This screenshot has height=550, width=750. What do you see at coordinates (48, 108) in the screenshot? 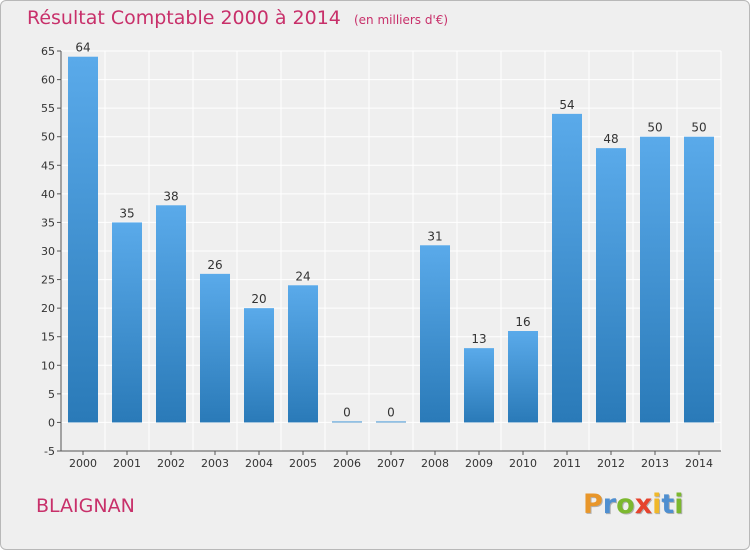
I see `y-tick-label: 55` at bounding box center [48, 108].